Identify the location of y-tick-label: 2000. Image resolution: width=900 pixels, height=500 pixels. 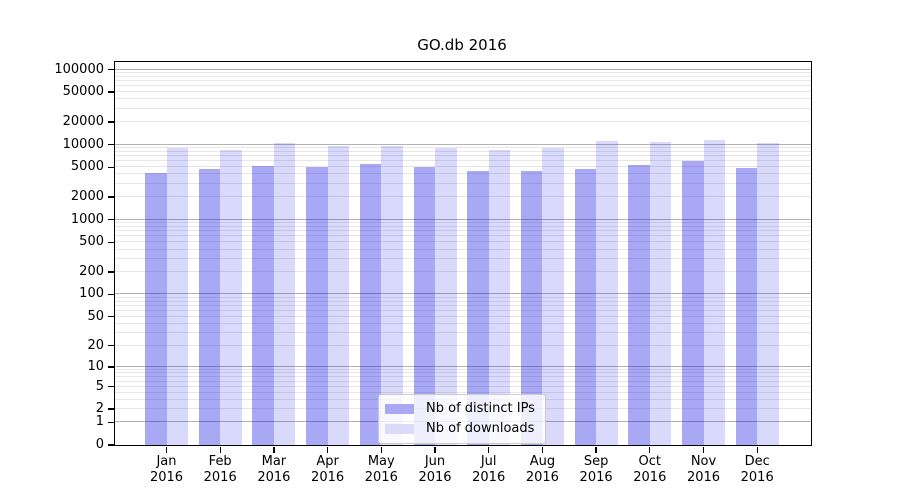
(87, 197).